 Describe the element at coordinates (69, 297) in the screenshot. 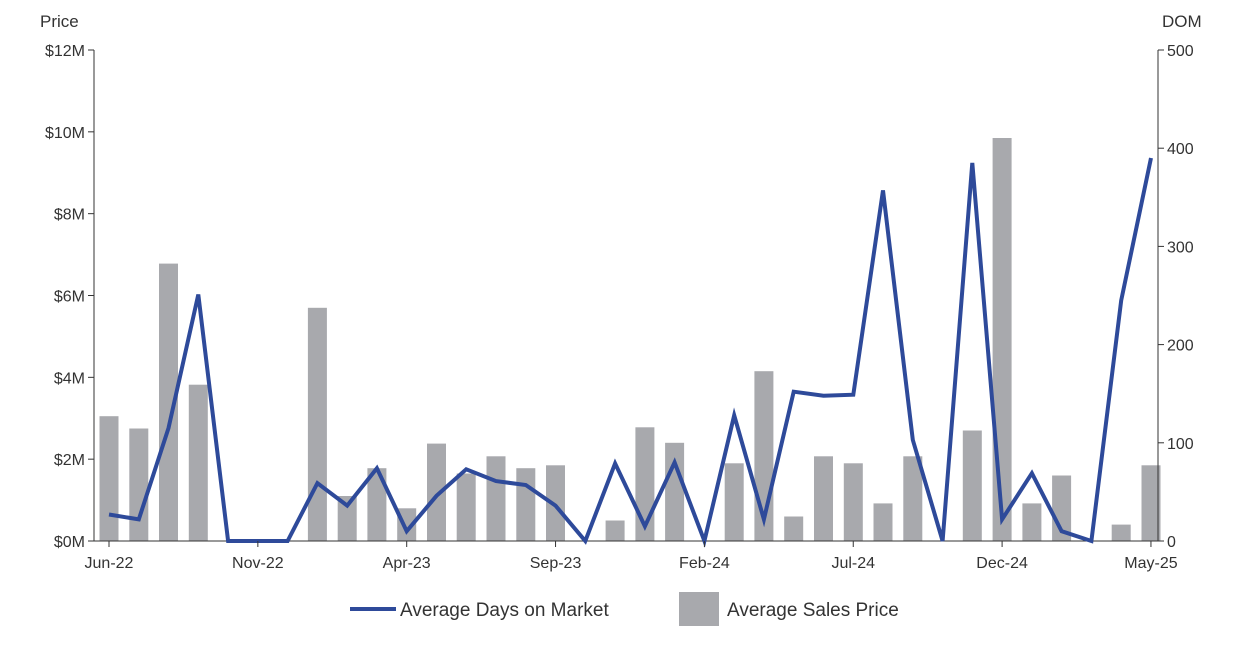

I see `left-tick-label: $6M` at that location.